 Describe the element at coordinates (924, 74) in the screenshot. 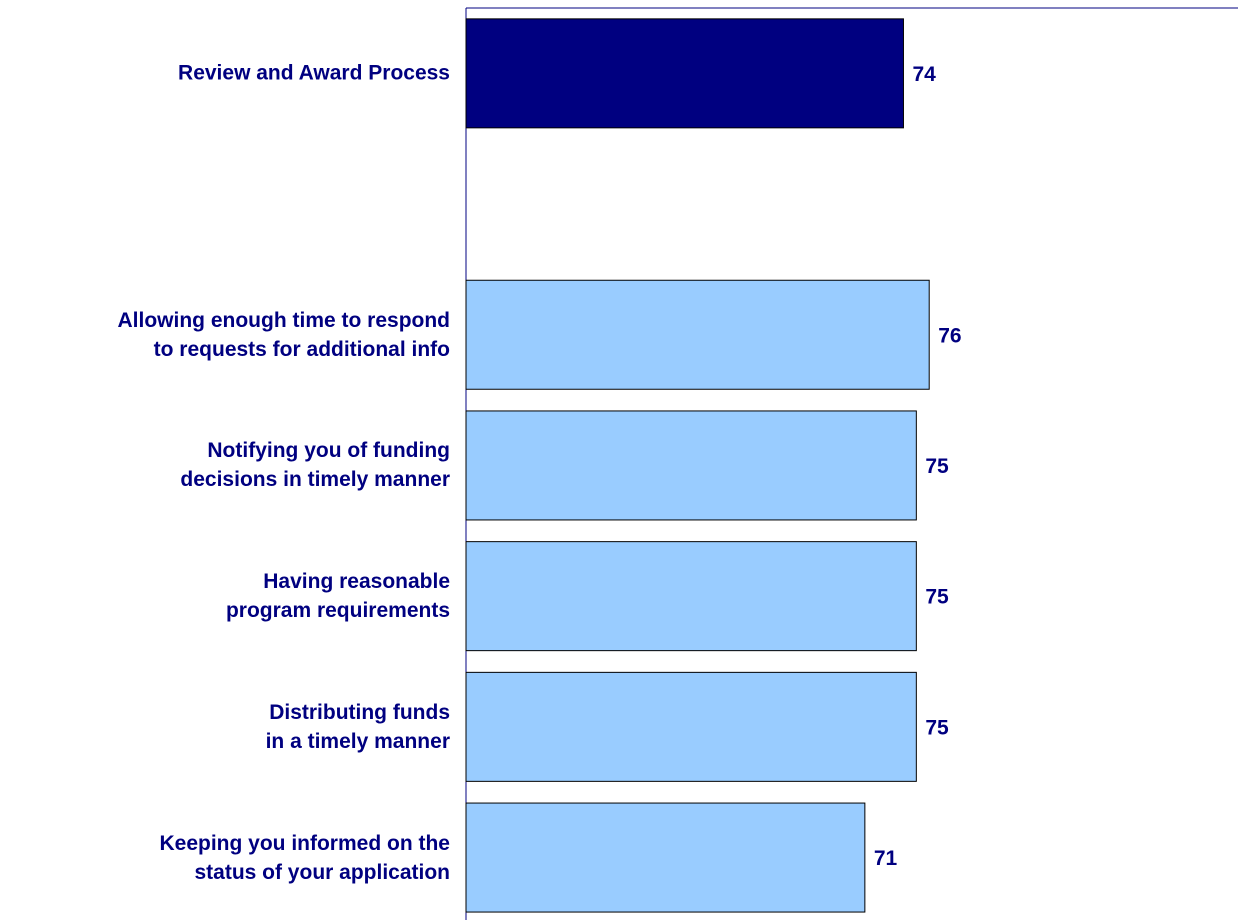

I see `value-label: 74` at that location.